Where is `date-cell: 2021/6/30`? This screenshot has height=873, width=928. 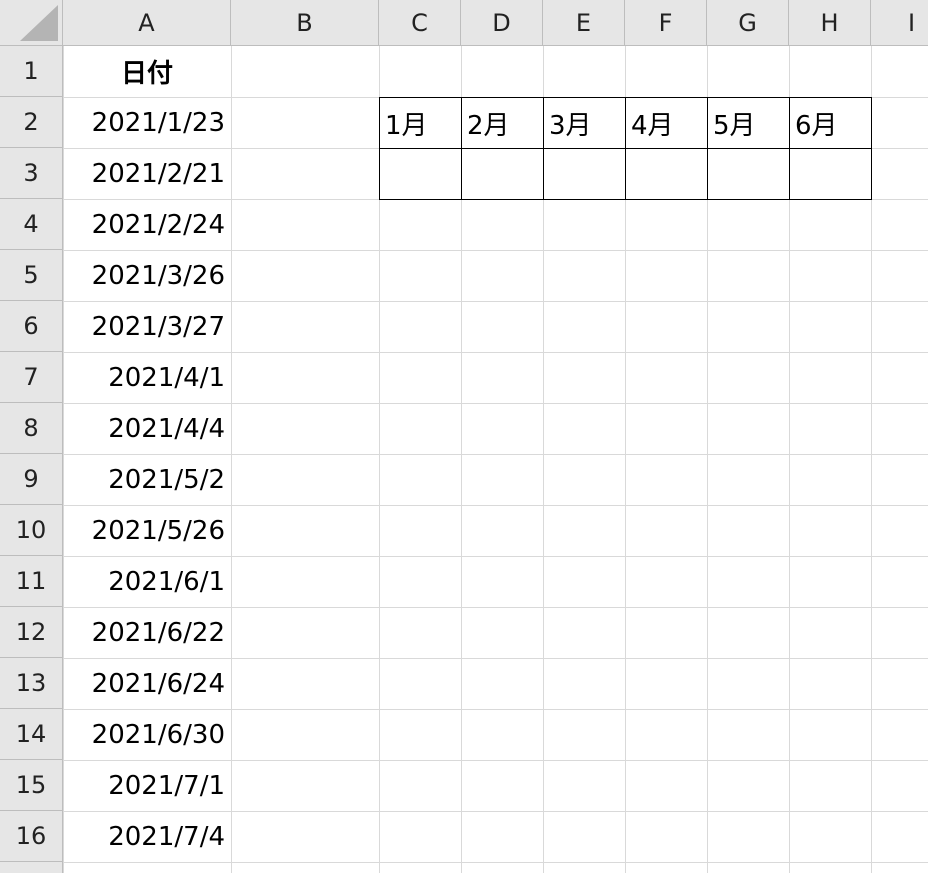 date-cell: 2021/6/30 is located at coordinates (158, 734).